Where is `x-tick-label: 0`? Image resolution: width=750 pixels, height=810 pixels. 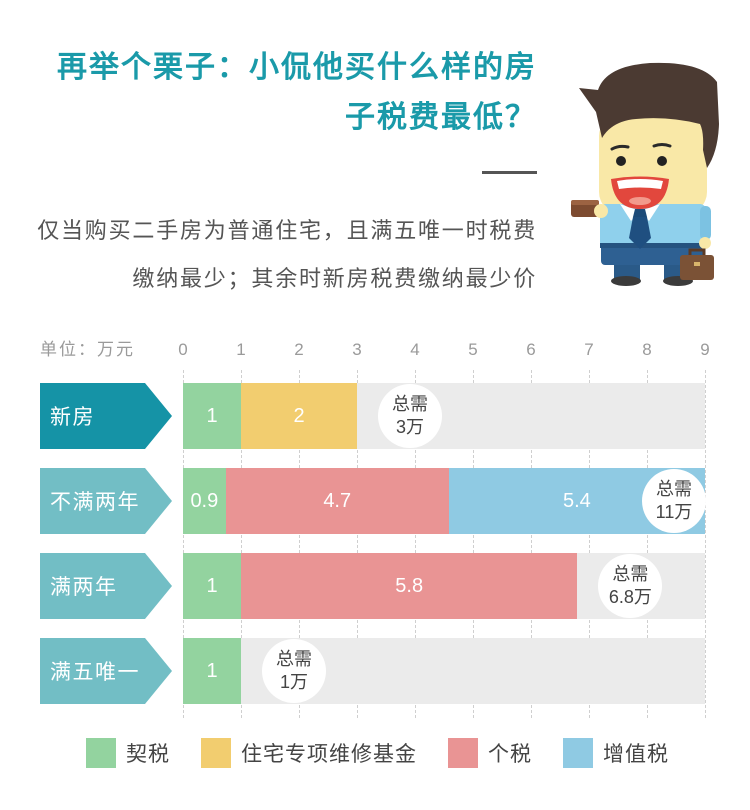
x-tick-label: 0 is located at coordinates (183, 349).